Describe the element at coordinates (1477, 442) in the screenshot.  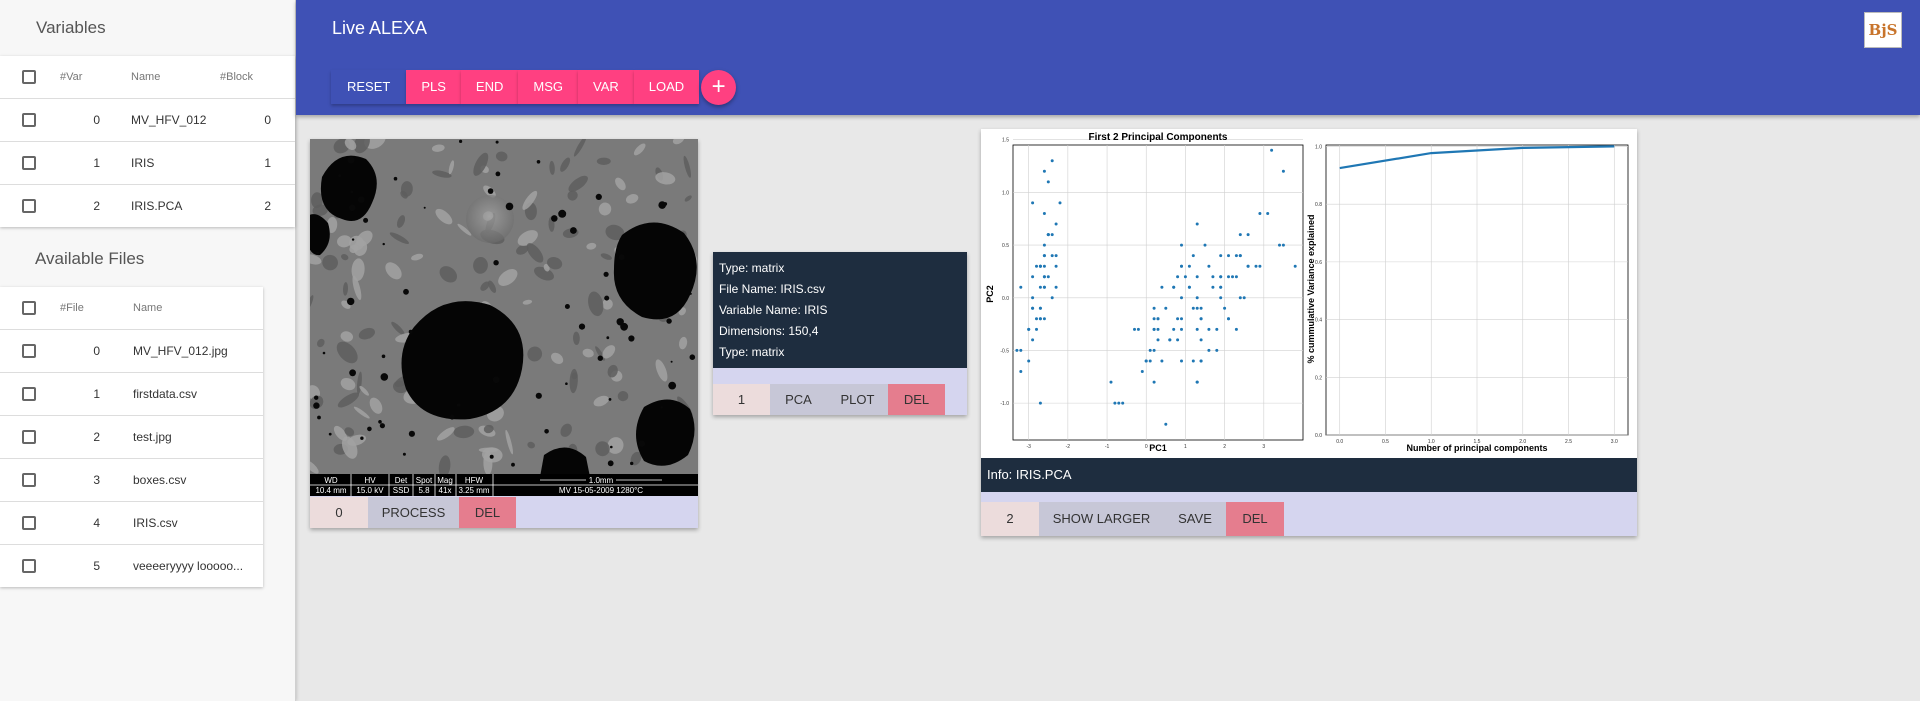
I see `x-tick-label: 1.5` at that location.